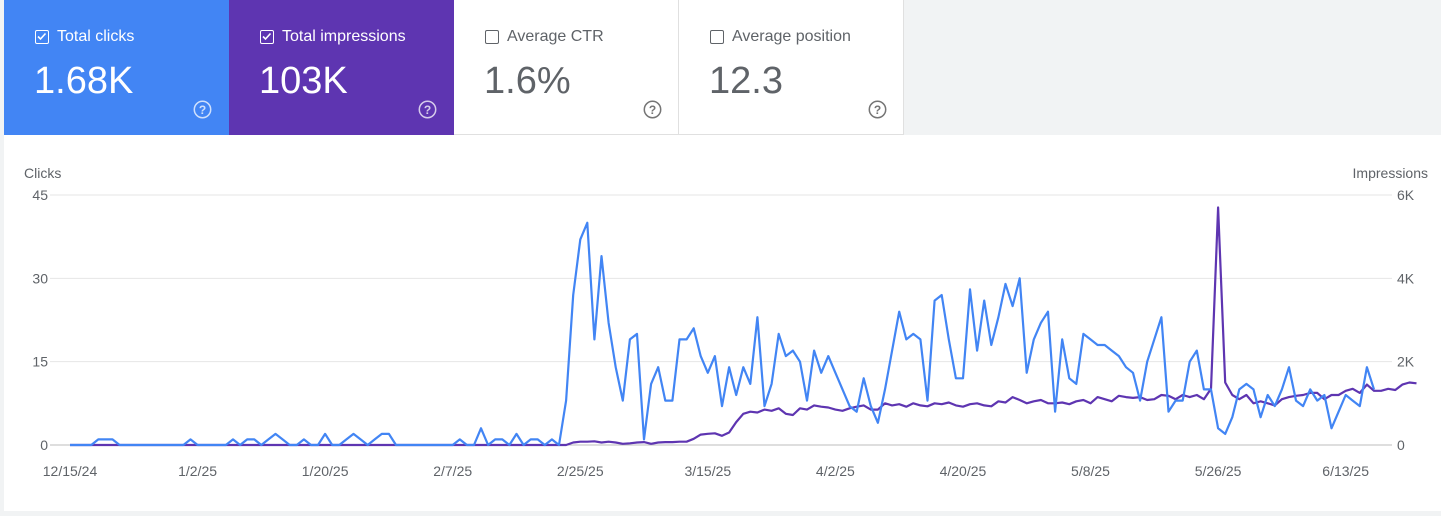 This screenshot has height=516, width=1441. What do you see at coordinates (70, 471) in the screenshot?
I see `x-tick-label: 12/15/24` at bounding box center [70, 471].